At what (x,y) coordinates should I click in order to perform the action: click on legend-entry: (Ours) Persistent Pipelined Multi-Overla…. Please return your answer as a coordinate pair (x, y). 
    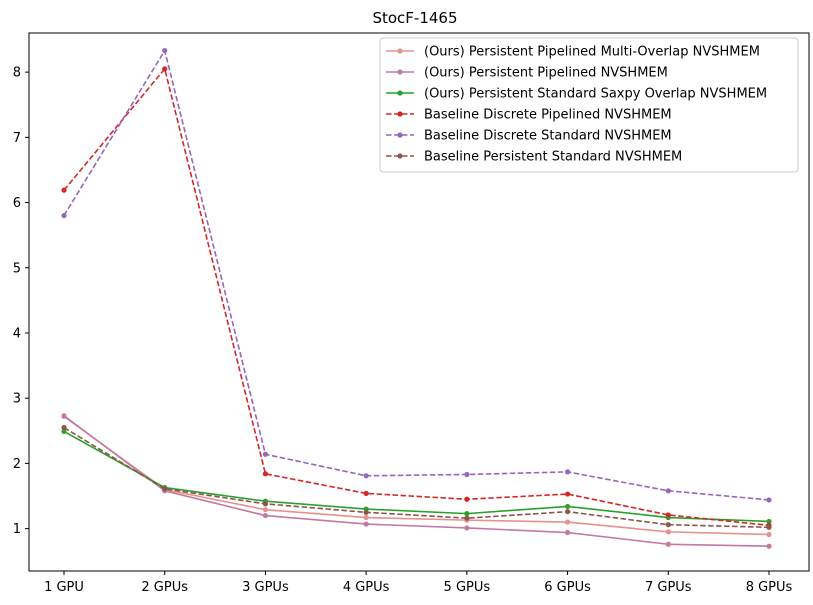
    Looking at the image, I should click on (573, 52).